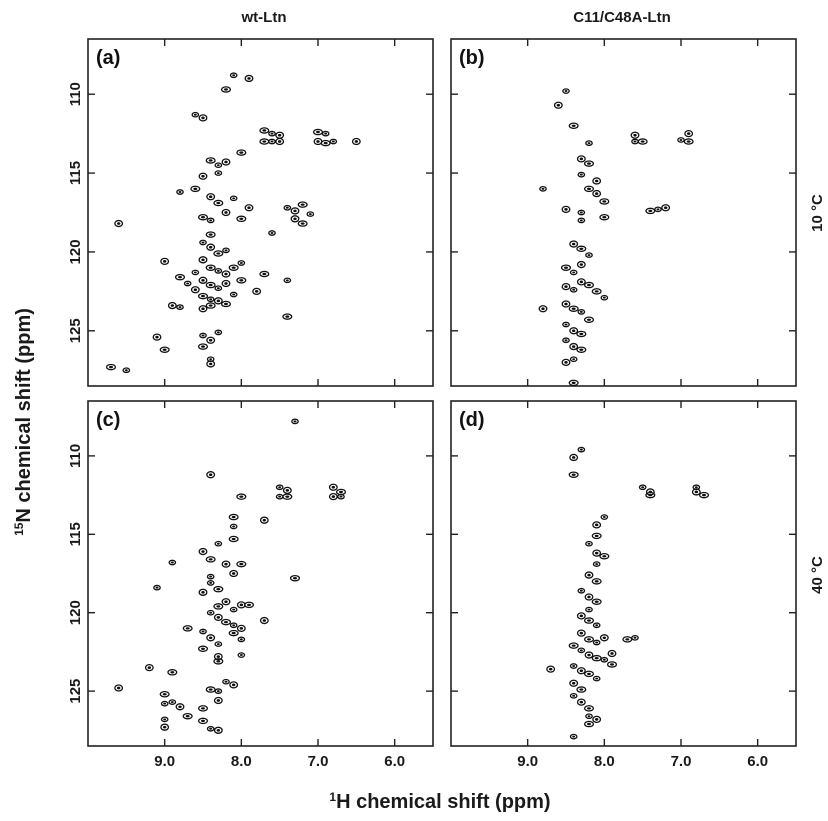  What do you see at coordinates (241, 761) in the screenshot?
I see `x-tick-label: 8.0` at bounding box center [241, 761].